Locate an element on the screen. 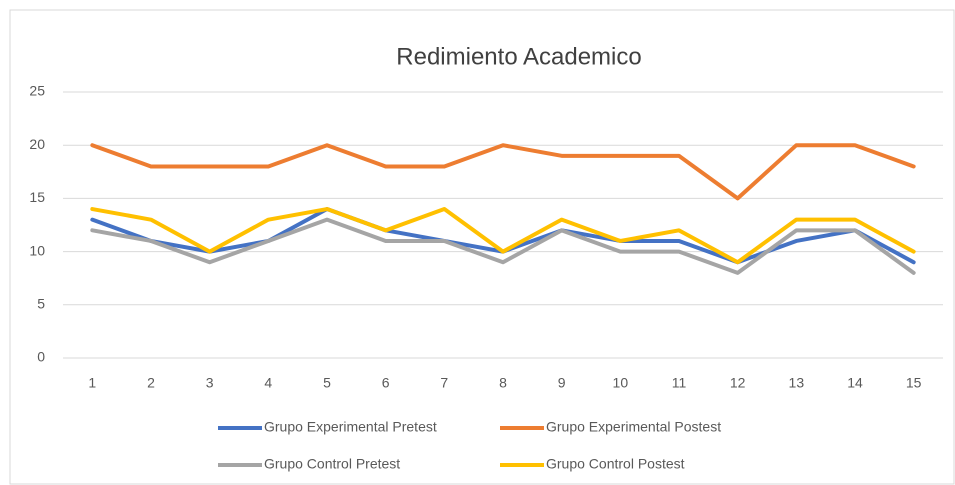 The width and height of the screenshot is (955, 485). x-tick-label: 1 is located at coordinates (92, 383).